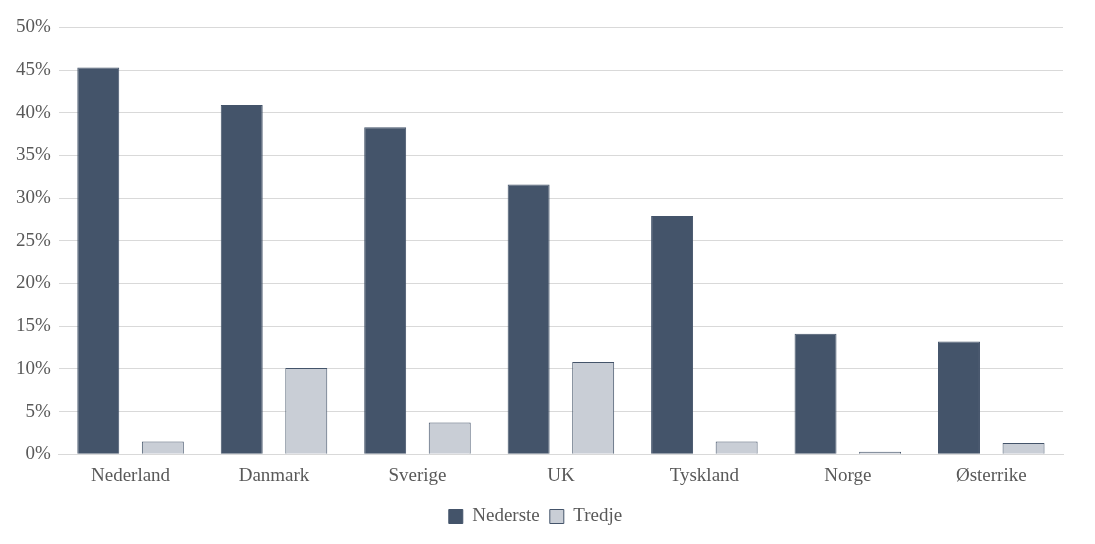 The height and width of the screenshot is (544, 1095). Describe the element at coordinates (33, 69) in the screenshot. I see `y-tick-label: 45%` at that location.